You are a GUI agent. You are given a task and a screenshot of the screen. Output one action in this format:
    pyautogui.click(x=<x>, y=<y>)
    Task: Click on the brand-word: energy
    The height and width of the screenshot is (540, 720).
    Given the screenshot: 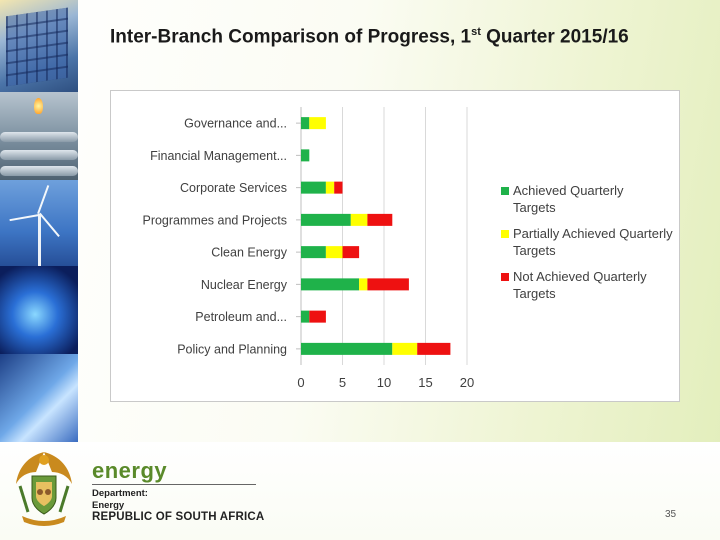 What is the action you would take?
    pyautogui.click(x=130, y=470)
    